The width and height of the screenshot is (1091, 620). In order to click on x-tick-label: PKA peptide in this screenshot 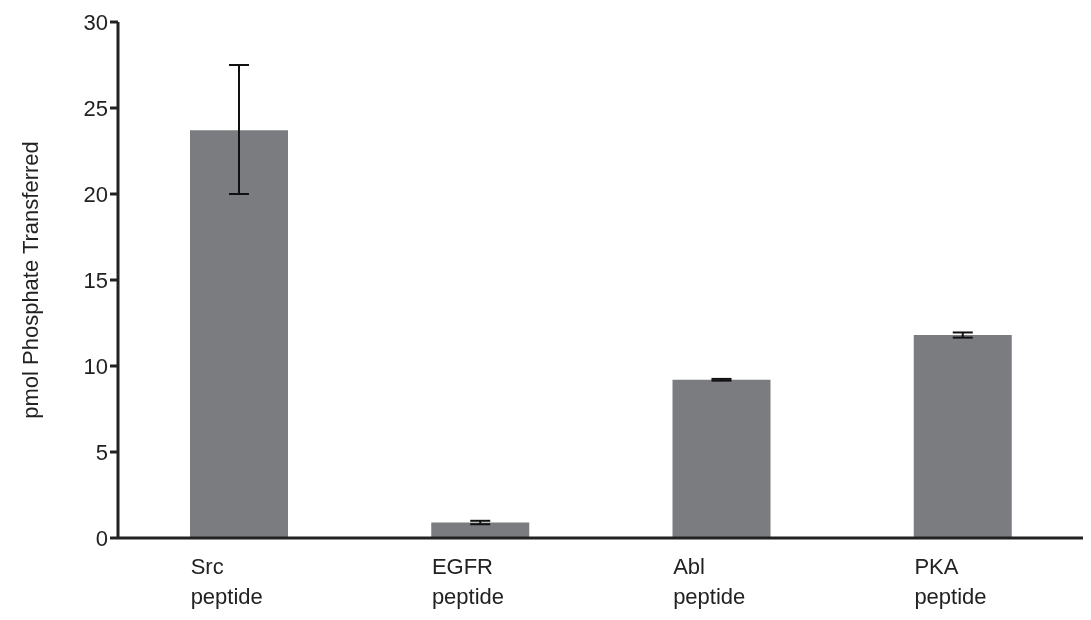, I will do `click(950, 581)`.